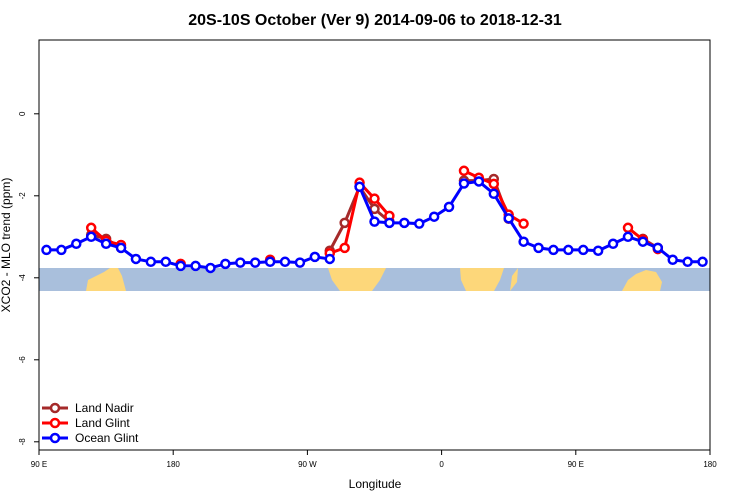 The width and height of the screenshot is (750, 500). What do you see at coordinates (22, 196) in the screenshot?
I see `y-tick-label: -2` at bounding box center [22, 196].